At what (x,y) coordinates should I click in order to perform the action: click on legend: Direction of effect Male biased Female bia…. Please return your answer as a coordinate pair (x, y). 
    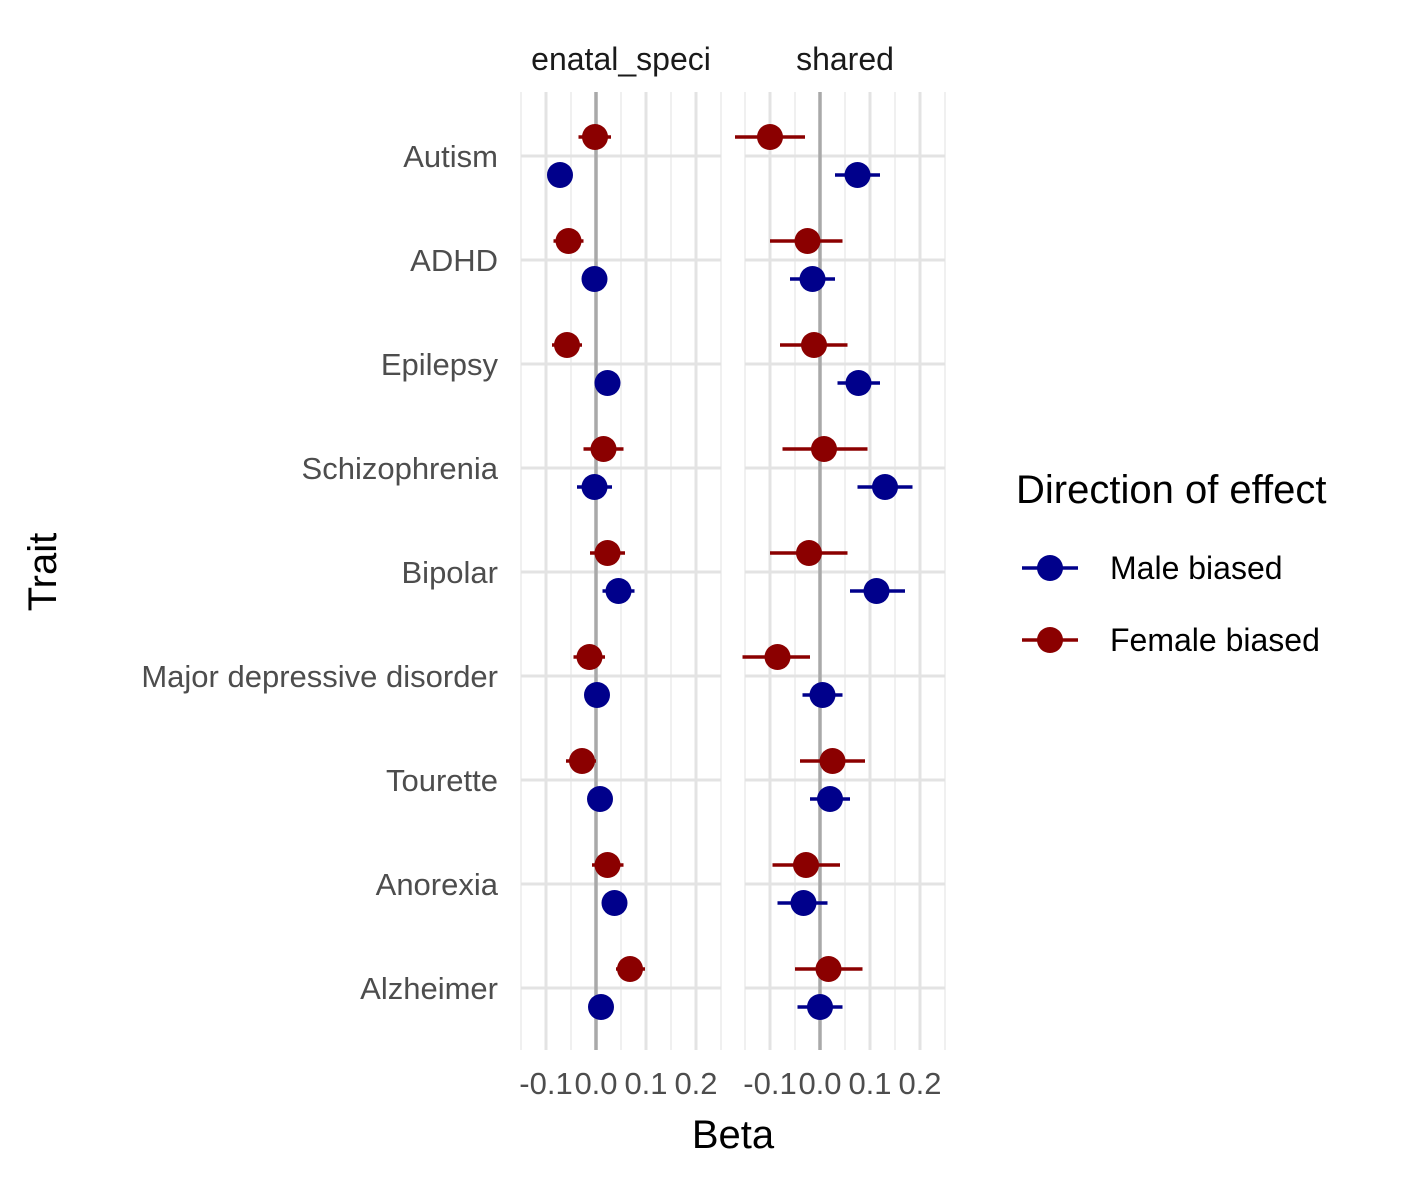
    Looking at the image, I should click on (1171, 563).